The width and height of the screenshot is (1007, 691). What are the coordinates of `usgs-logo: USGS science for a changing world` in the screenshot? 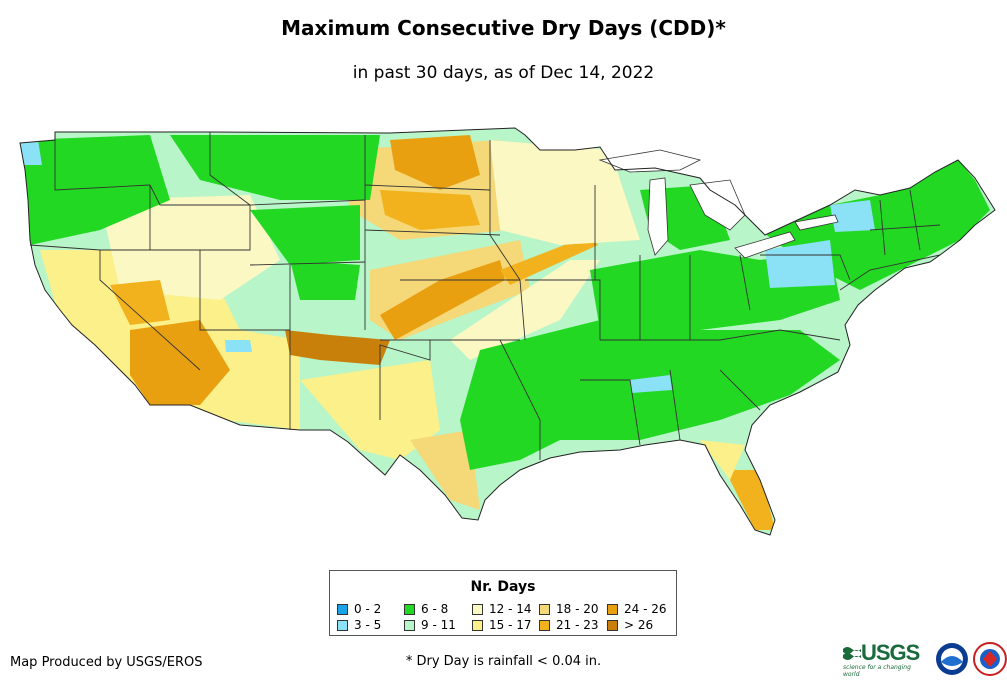 It's located at (886, 659).